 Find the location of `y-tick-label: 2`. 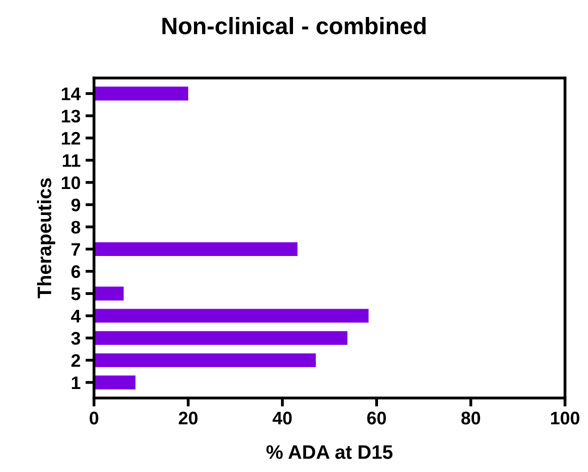

y-tick-label: 2 is located at coordinates (75, 360).